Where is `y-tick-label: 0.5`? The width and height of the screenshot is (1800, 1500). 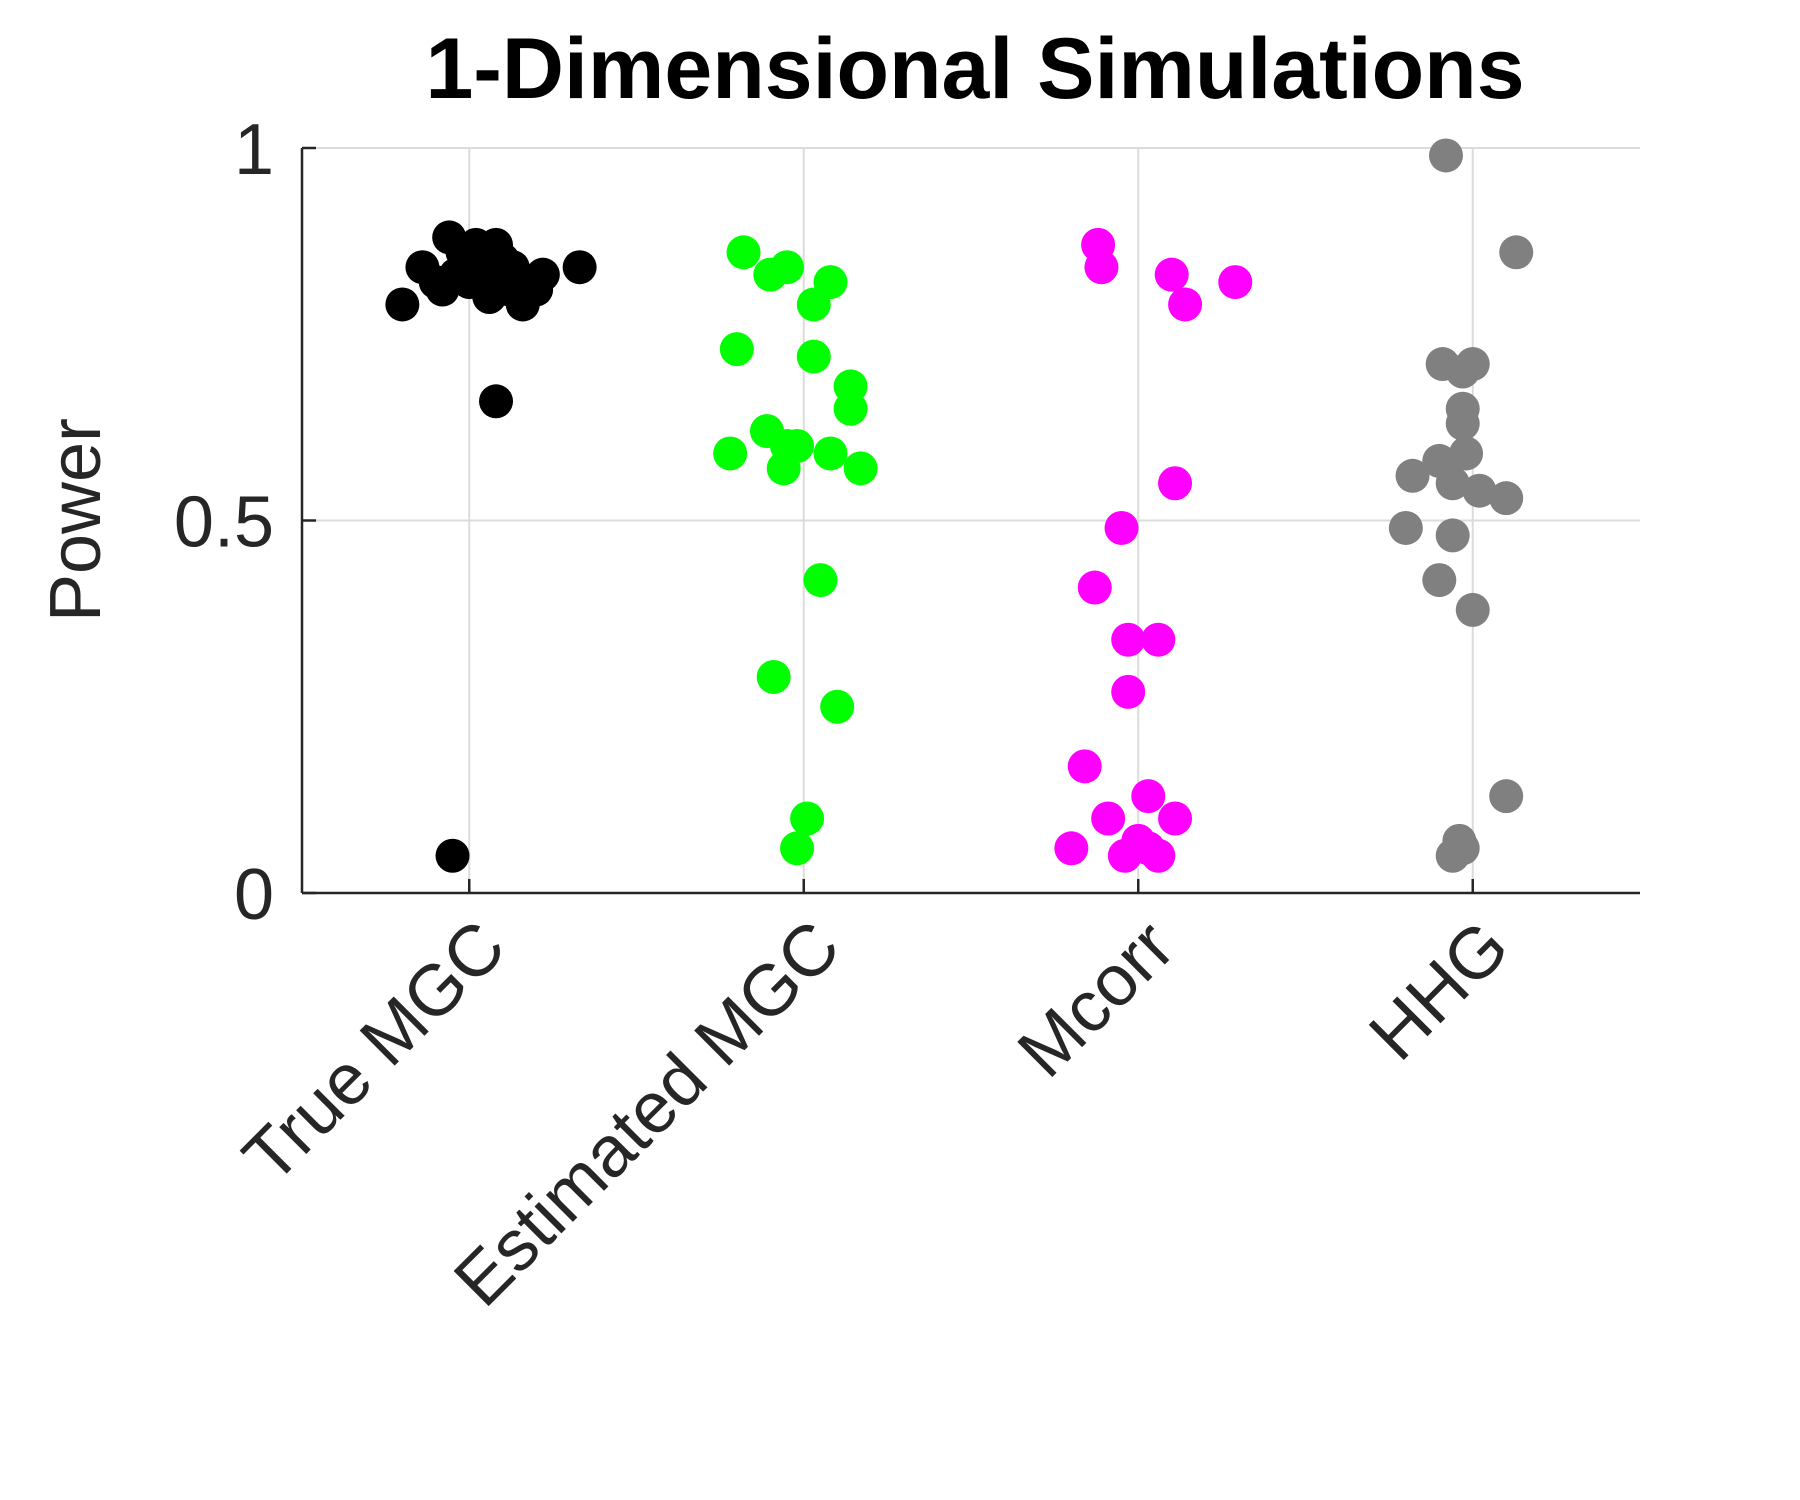 y-tick-label: 0.5 is located at coordinates (224, 523).